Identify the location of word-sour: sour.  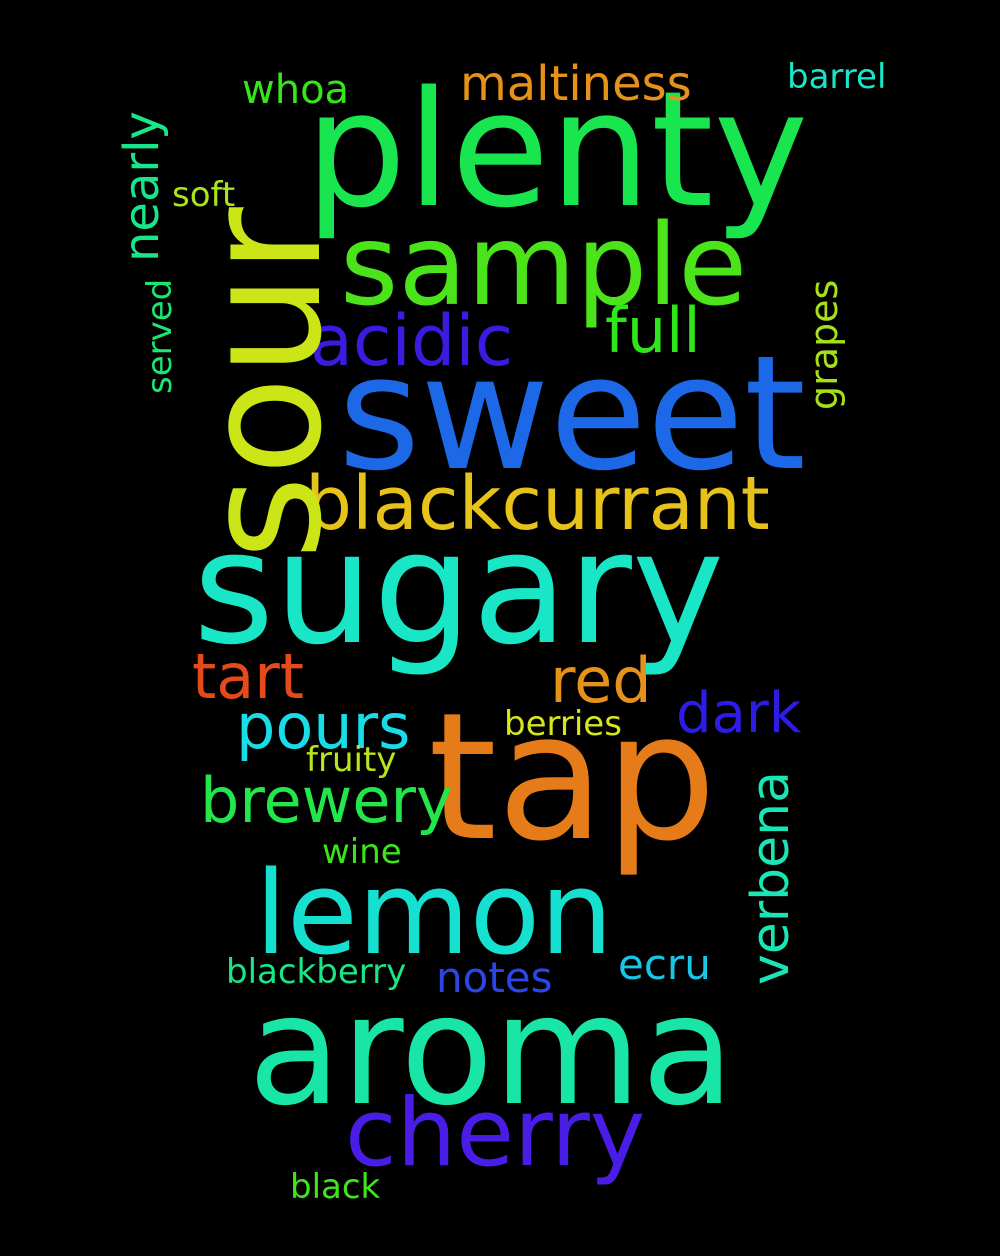
(264, 383).